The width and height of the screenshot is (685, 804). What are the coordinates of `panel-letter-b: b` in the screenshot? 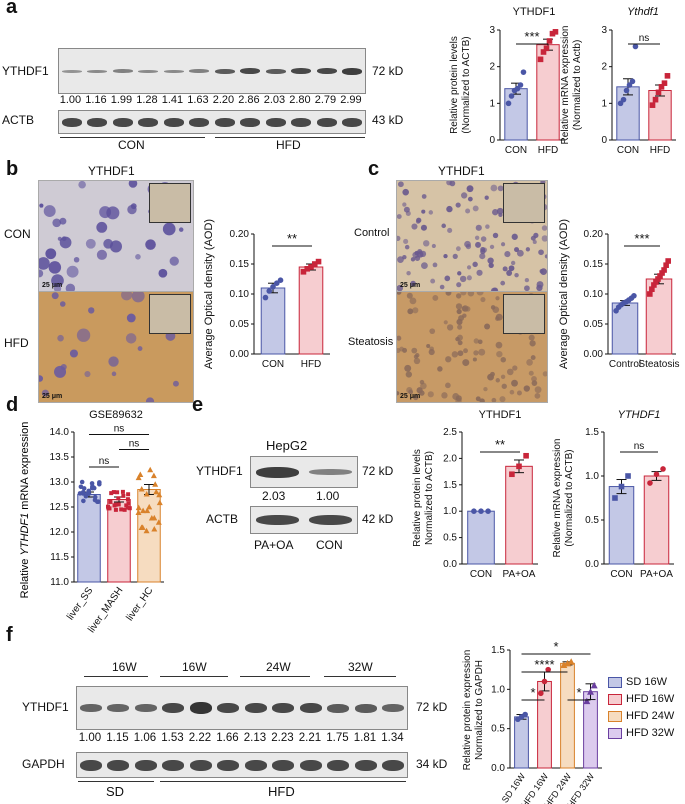 It's located at (12, 169).